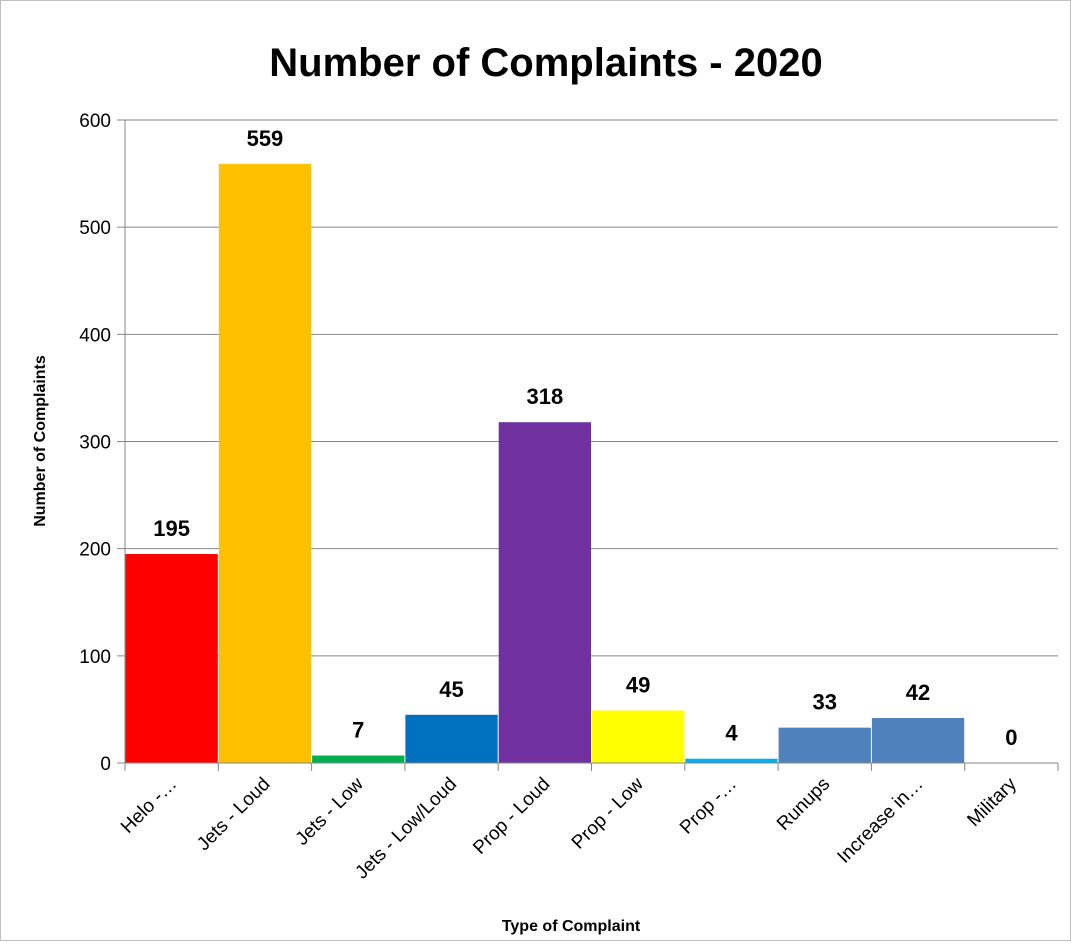 The width and height of the screenshot is (1071, 945). Describe the element at coordinates (992, 802) in the screenshot. I see `x-category-label: Military` at that location.